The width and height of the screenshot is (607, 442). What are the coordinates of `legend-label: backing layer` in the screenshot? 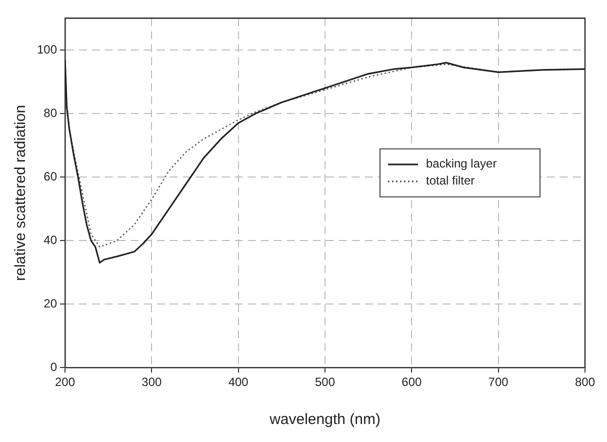 It's located at (461, 163).